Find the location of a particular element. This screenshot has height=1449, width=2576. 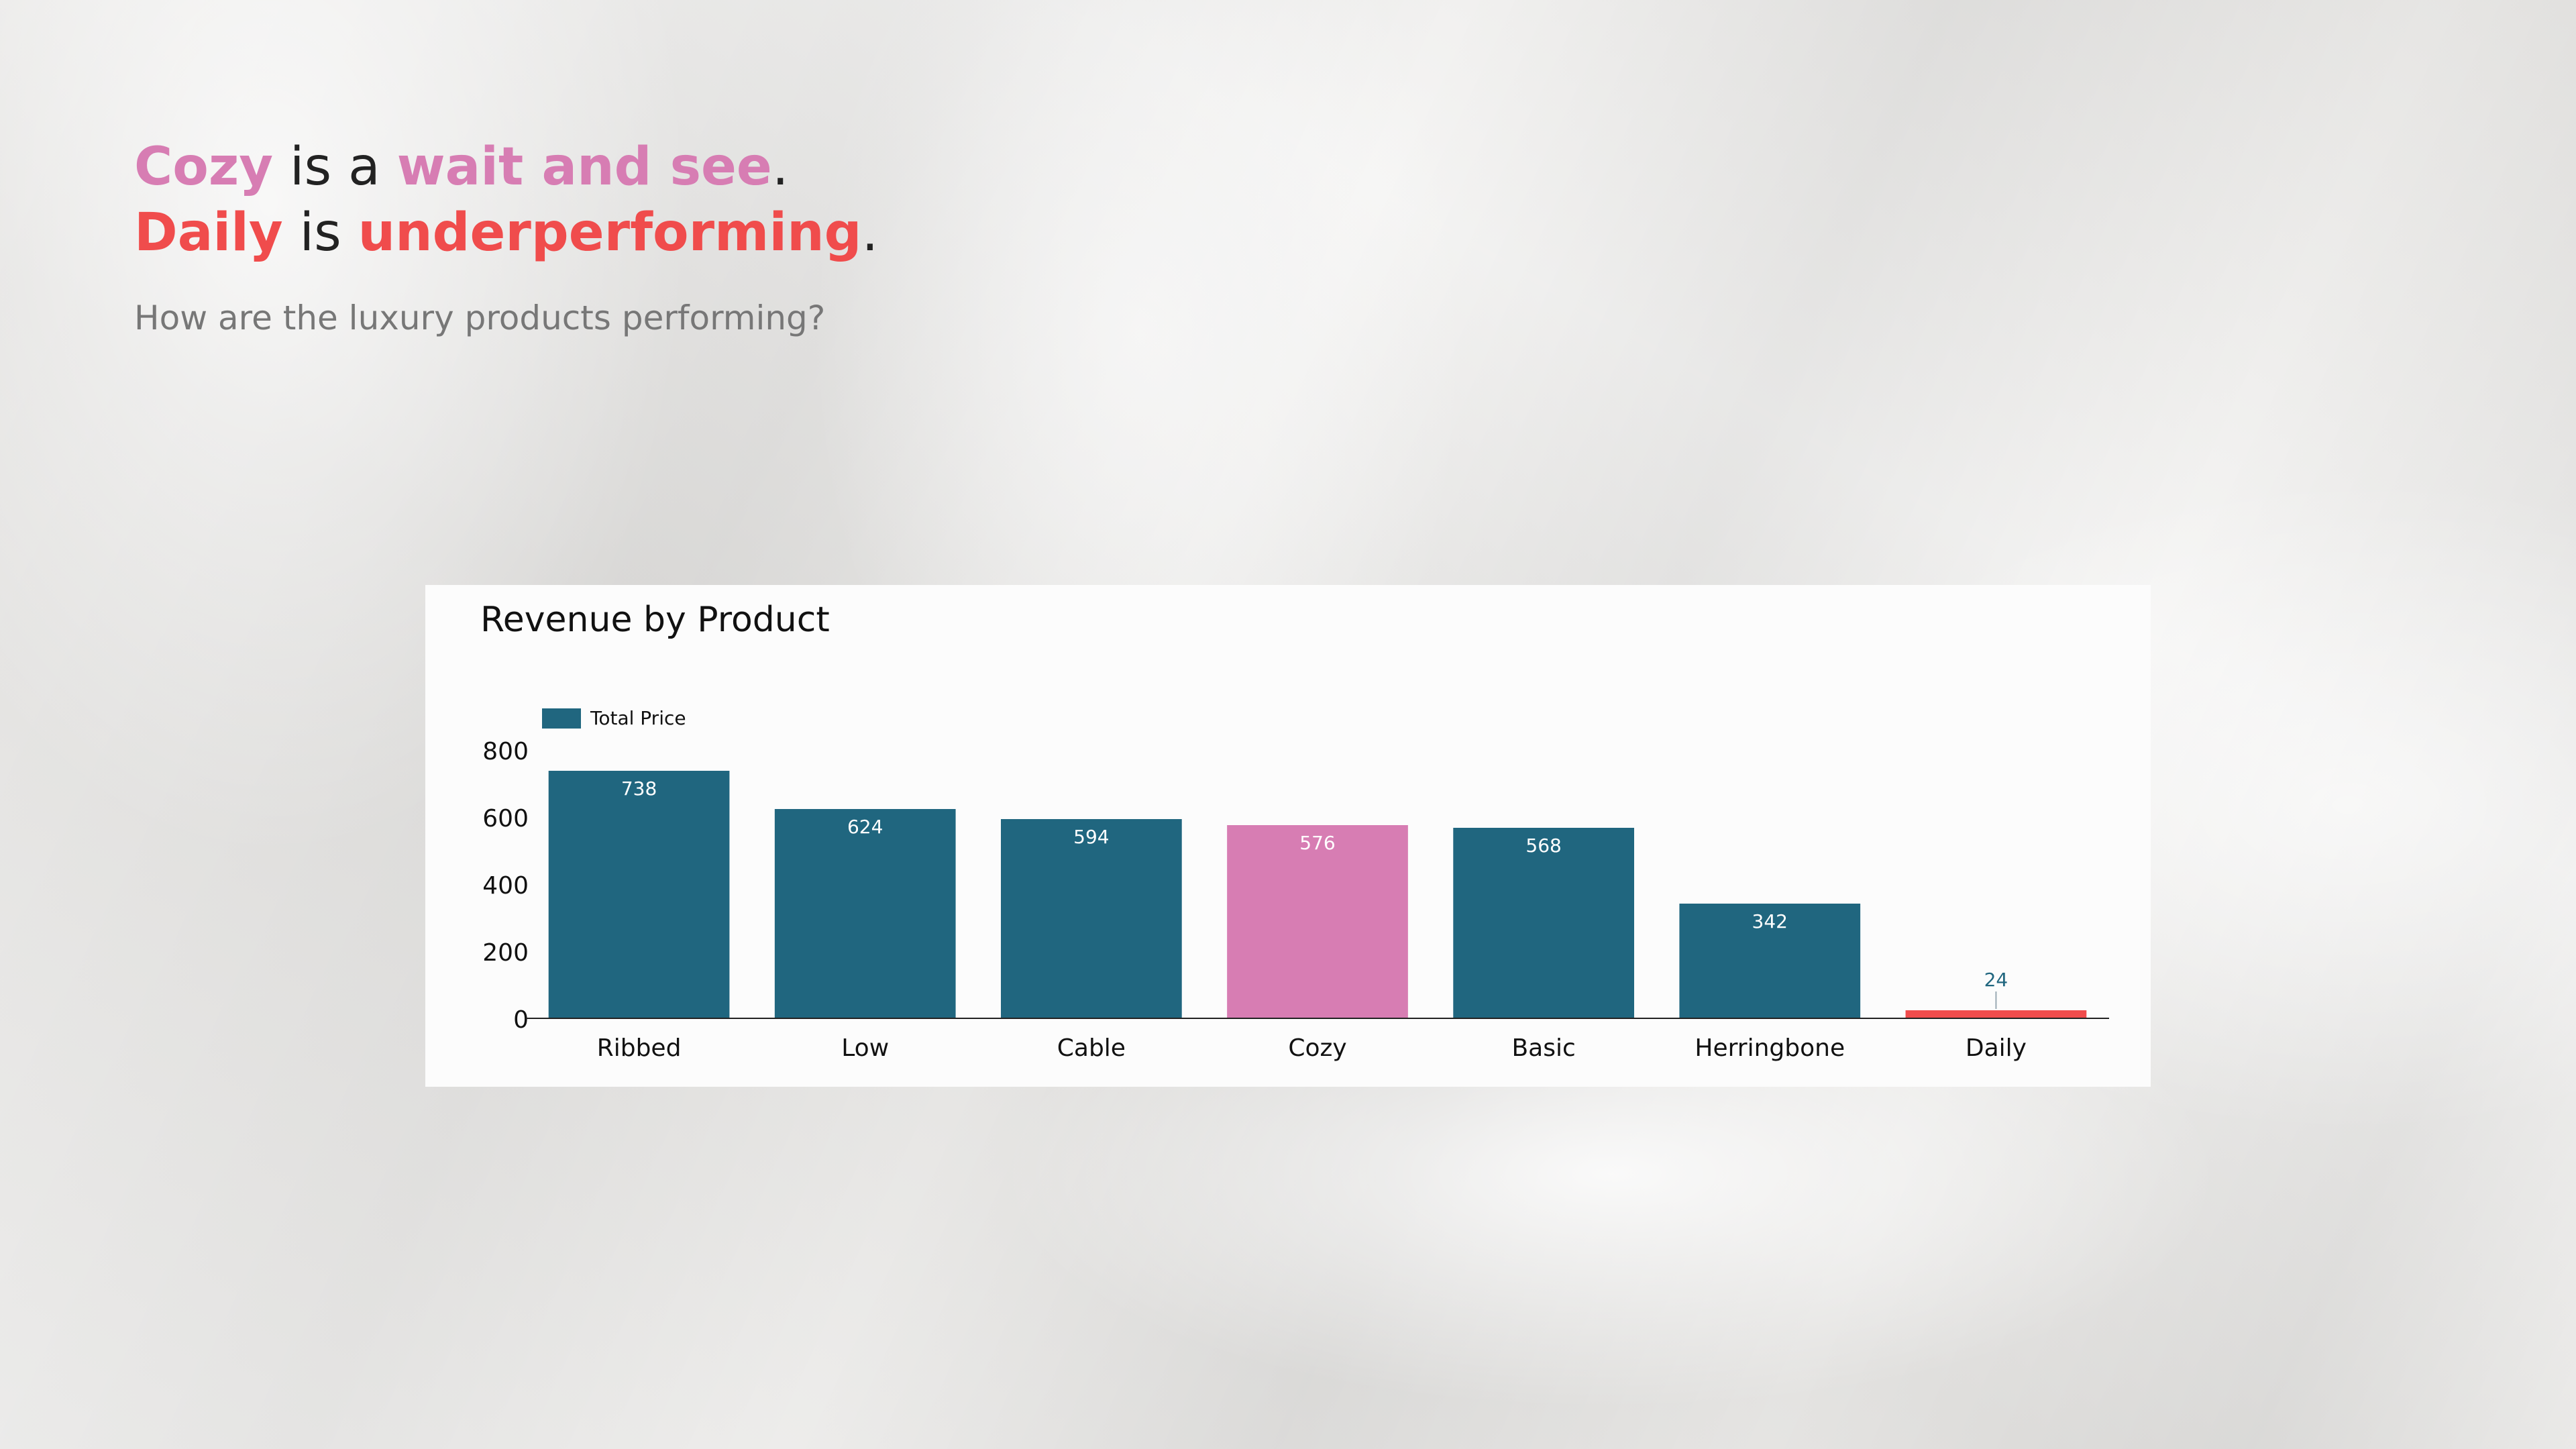

x-tick-label: Low is located at coordinates (865, 1048).